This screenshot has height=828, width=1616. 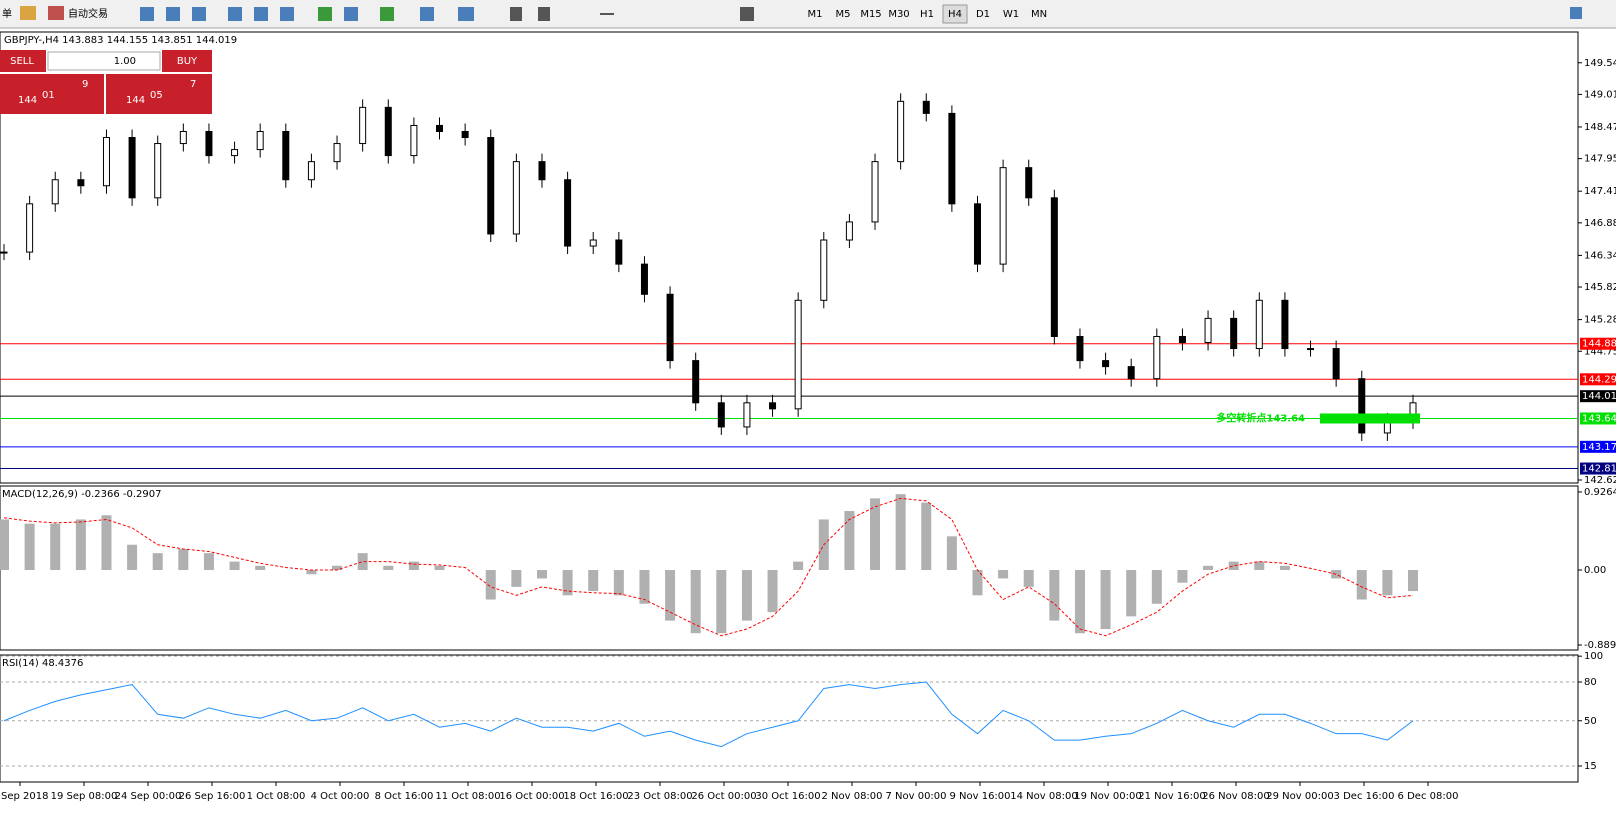 What do you see at coordinates (104, 61) in the screenshot?
I see `lot-box` at bounding box center [104, 61].